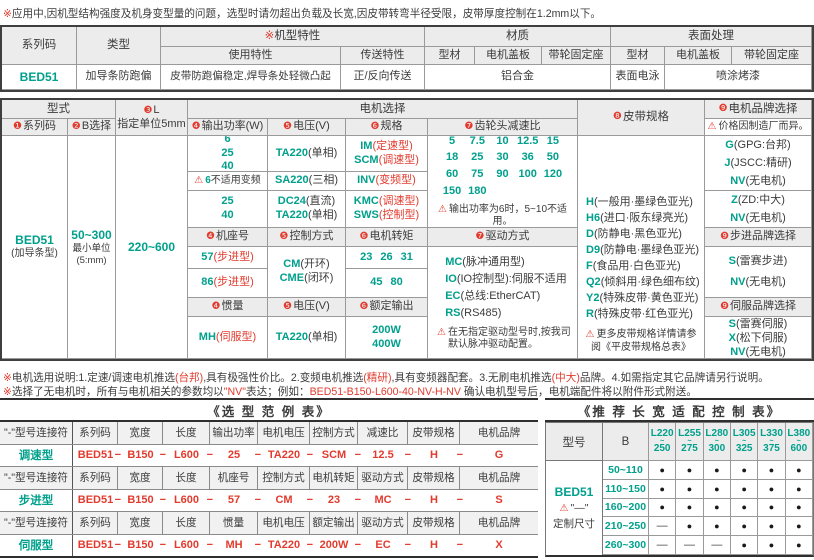  I want to click on gear-ratio-grid: 5 7.5 10 12.5 15 18 25 30 36 50 60 75 90 100 120 150 180, so click(503, 167).